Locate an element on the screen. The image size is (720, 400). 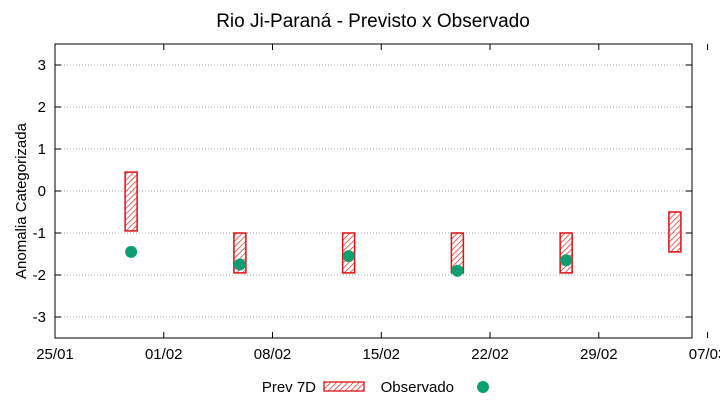
y-tick-label: 3 is located at coordinates (42, 65).